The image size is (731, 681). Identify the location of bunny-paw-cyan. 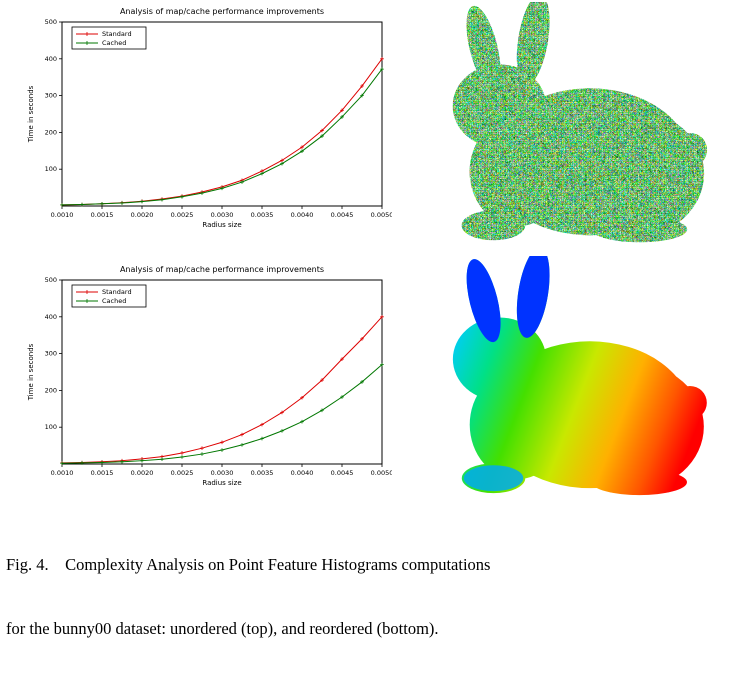
(493, 478).